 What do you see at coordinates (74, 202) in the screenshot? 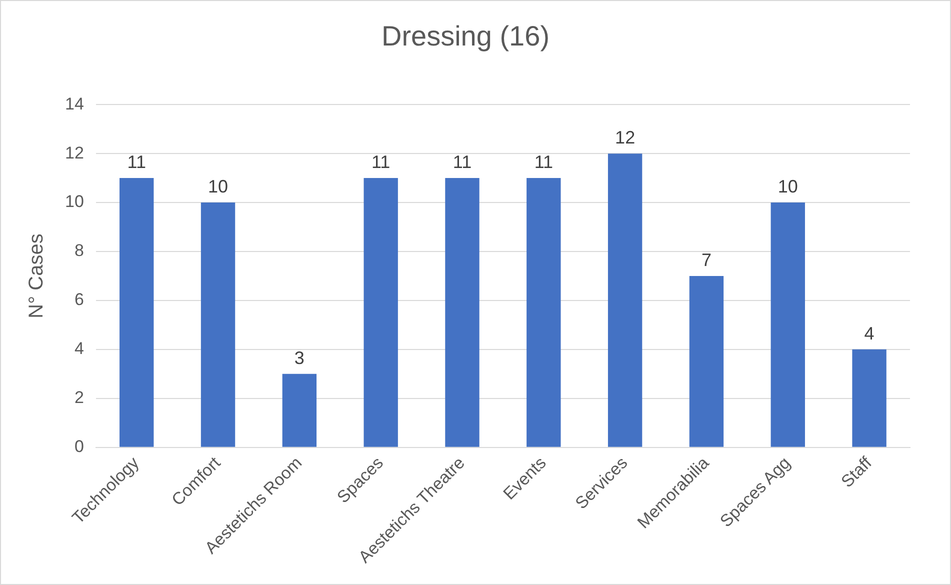
I see `y-tick-label: 10` at bounding box center [74, 202].